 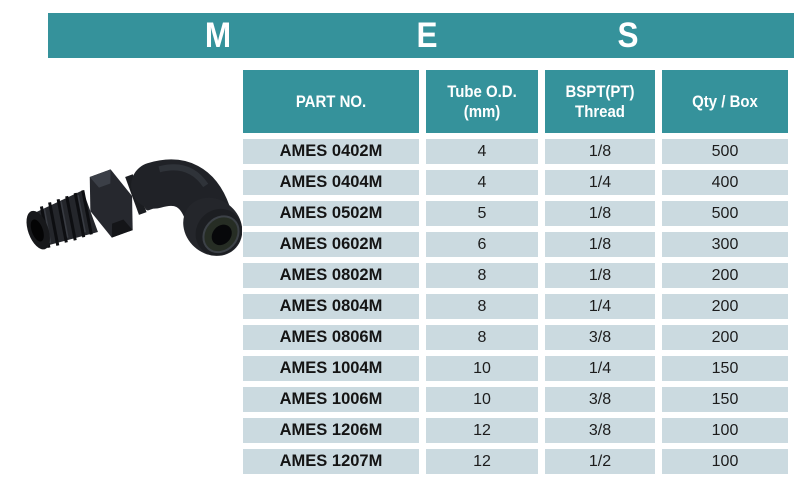 What do you see at coordinates (628, 35) in the screenshot?
I see `banner-letter-s: S` at bounding box center [628, 35].